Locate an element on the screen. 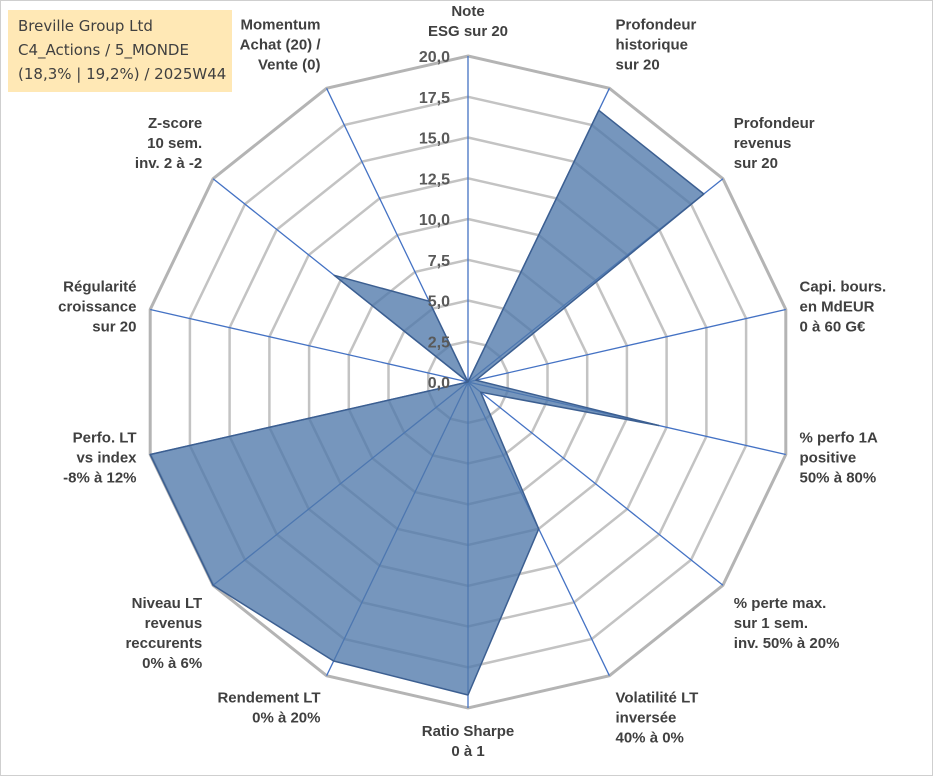 This screenshot has width=933, height=776. axis-label-line: Niveau LT is located at coordinates (167, 603).